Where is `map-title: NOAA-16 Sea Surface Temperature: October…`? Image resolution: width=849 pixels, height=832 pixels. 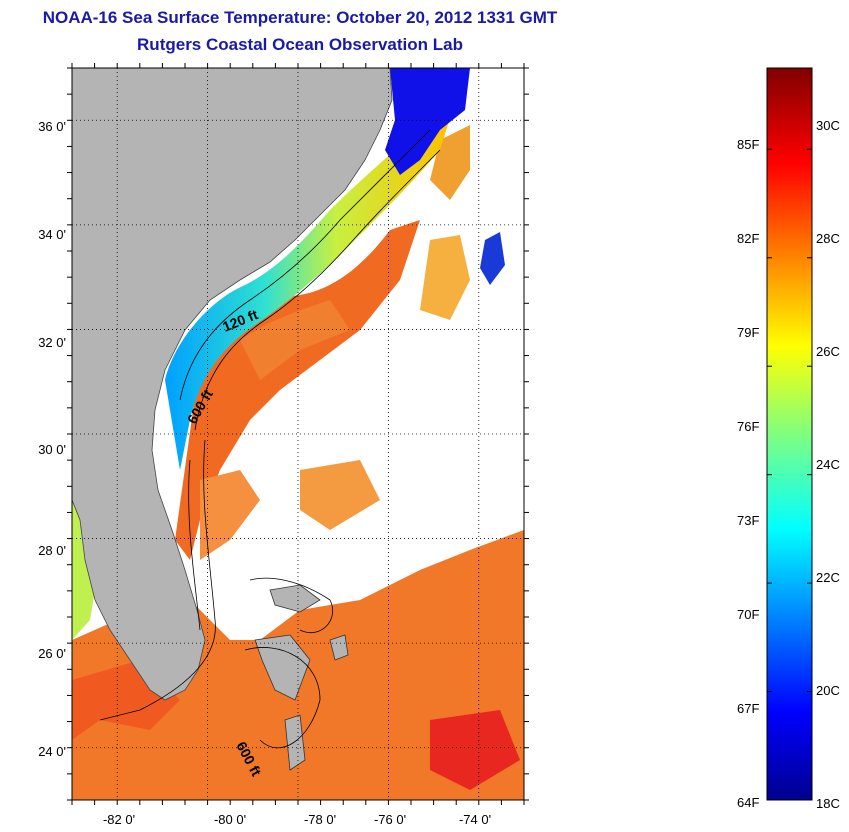
map-title: NOAA-16 Sea Surface Temperature: October… is located at coordinates (300, 17).